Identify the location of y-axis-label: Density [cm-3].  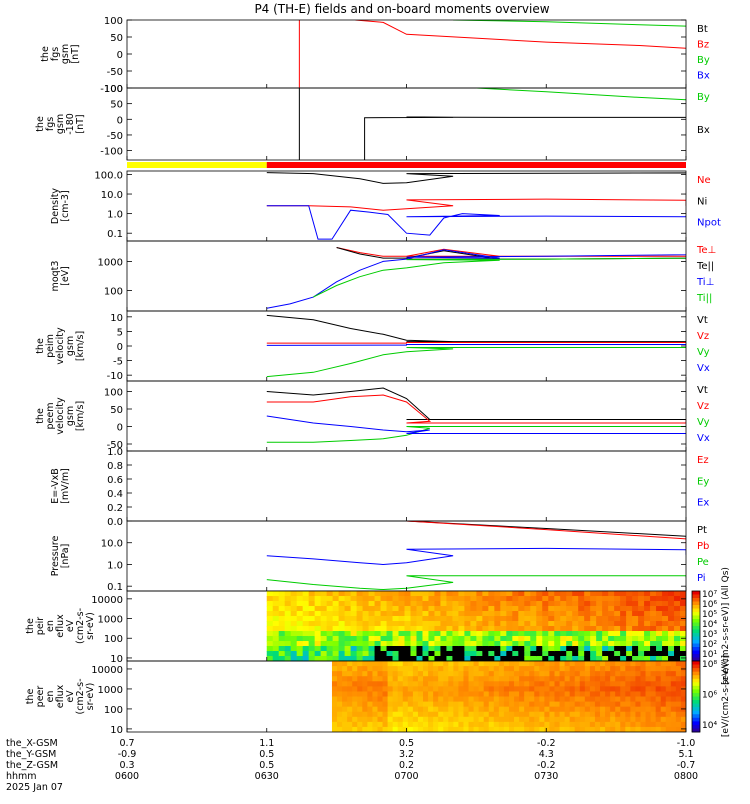
(60, 206).